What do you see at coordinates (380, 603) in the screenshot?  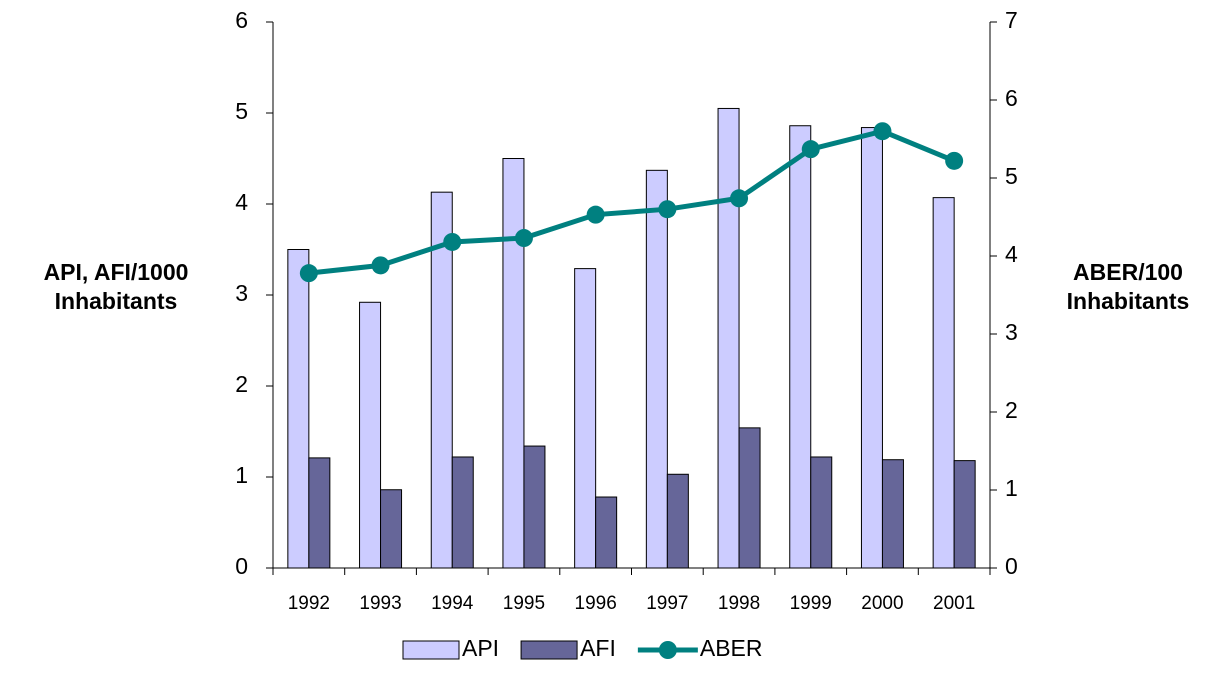 I see `x-tick-label: 1993` at bounding box center [380, 603].